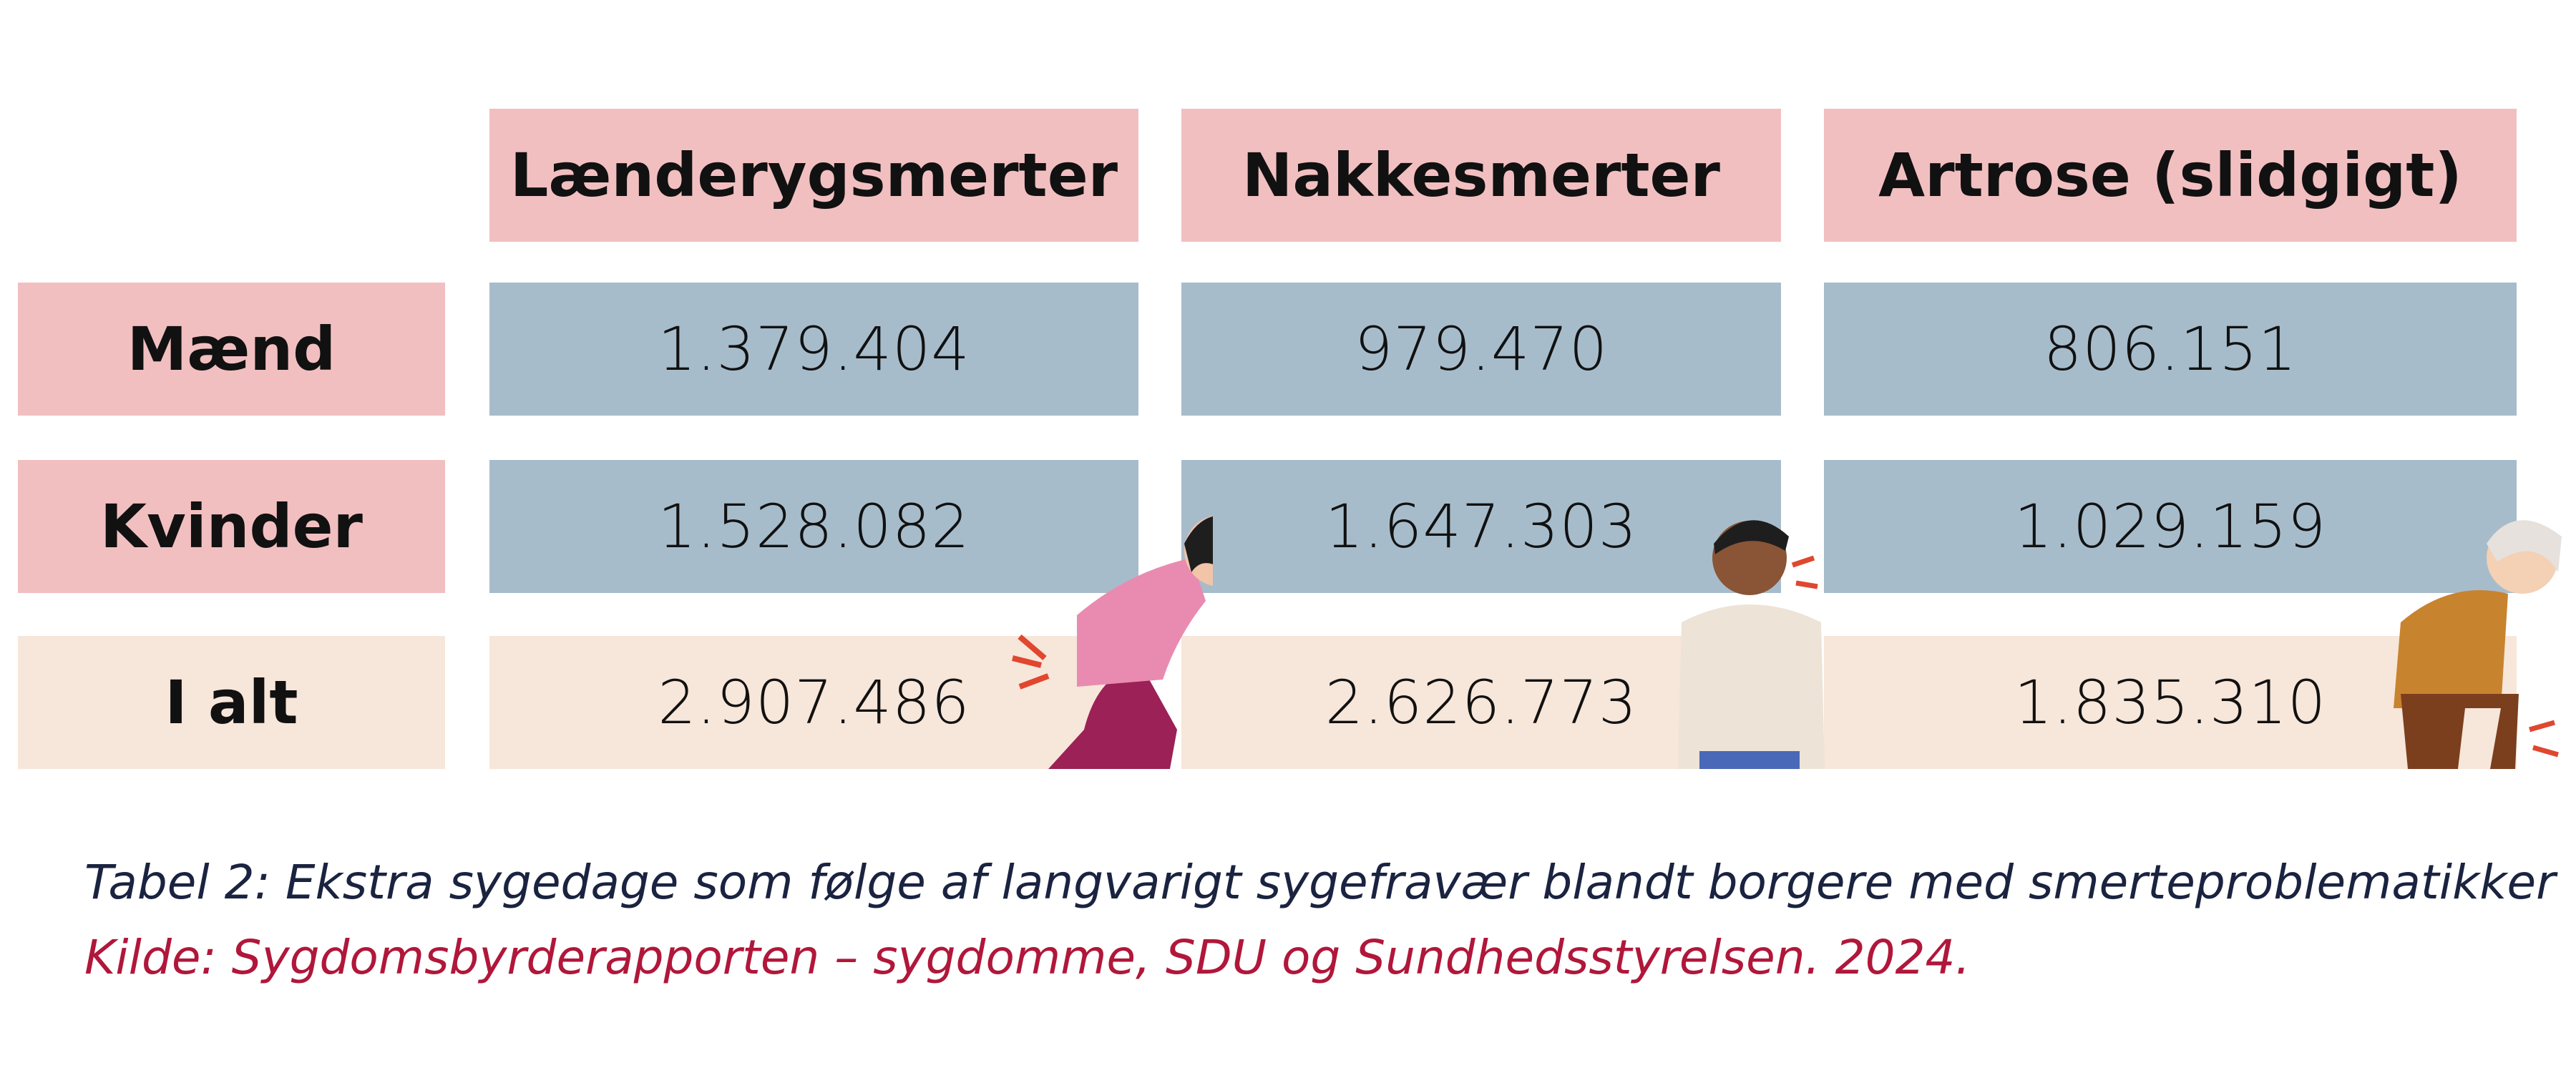 The width and height of the screenshot is (2576, 1073). What do you see at coordinates (231, 702) in the screenshot?
I see `row-label: I alt` at bounding box center [231, 702].